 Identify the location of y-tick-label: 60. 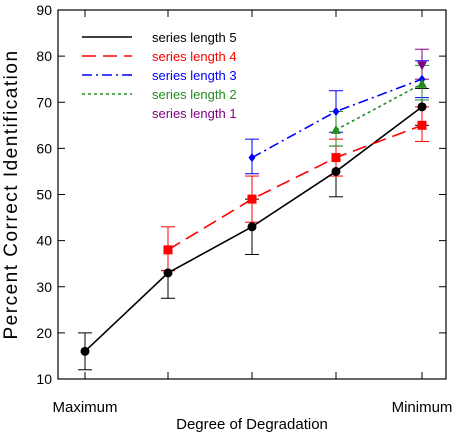
(44, 148).